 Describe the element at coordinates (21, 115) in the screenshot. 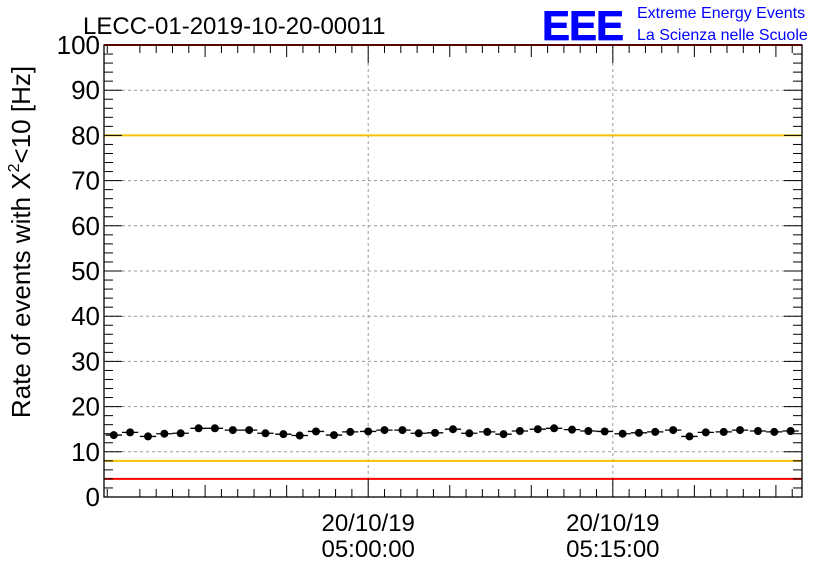

I see `y-axis-label-tail: <10 [Hz]` at that location.